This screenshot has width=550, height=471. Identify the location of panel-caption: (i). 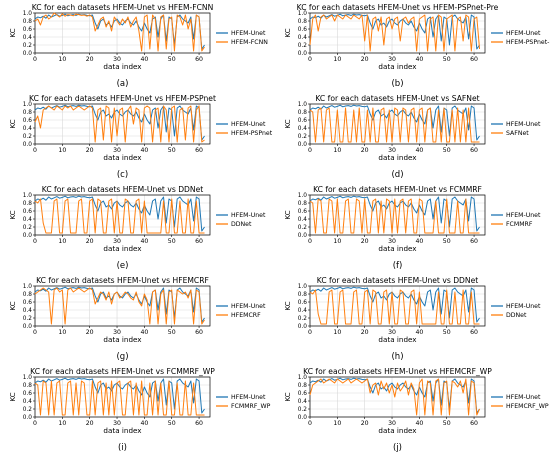
(122, 448).